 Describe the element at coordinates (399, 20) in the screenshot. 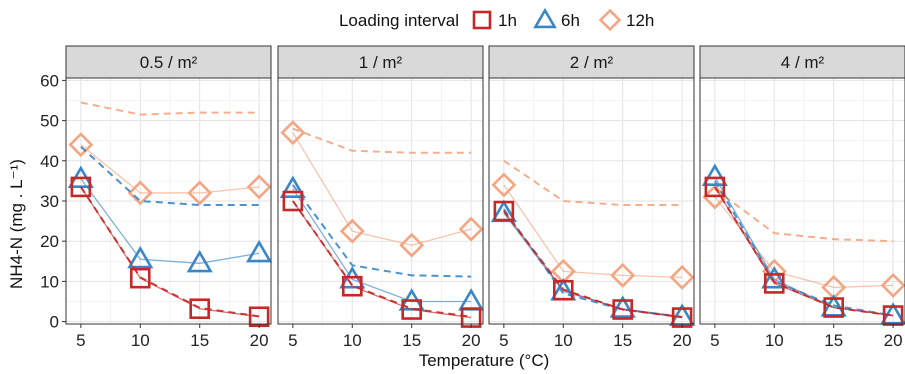

I see `legend-title: Loading interval` at that location.